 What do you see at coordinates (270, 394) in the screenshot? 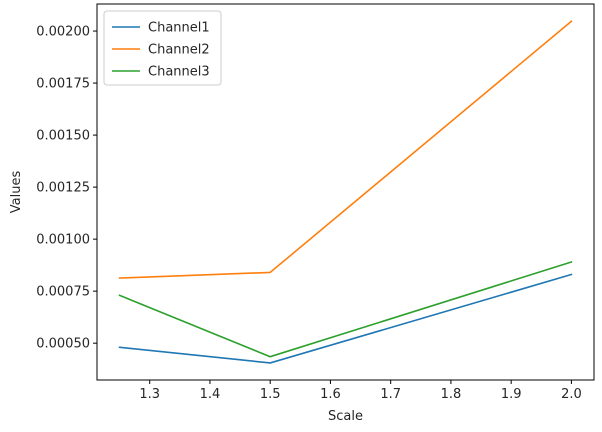
I see `x-tick-label: 1.5` at bounding box center [270, 394].